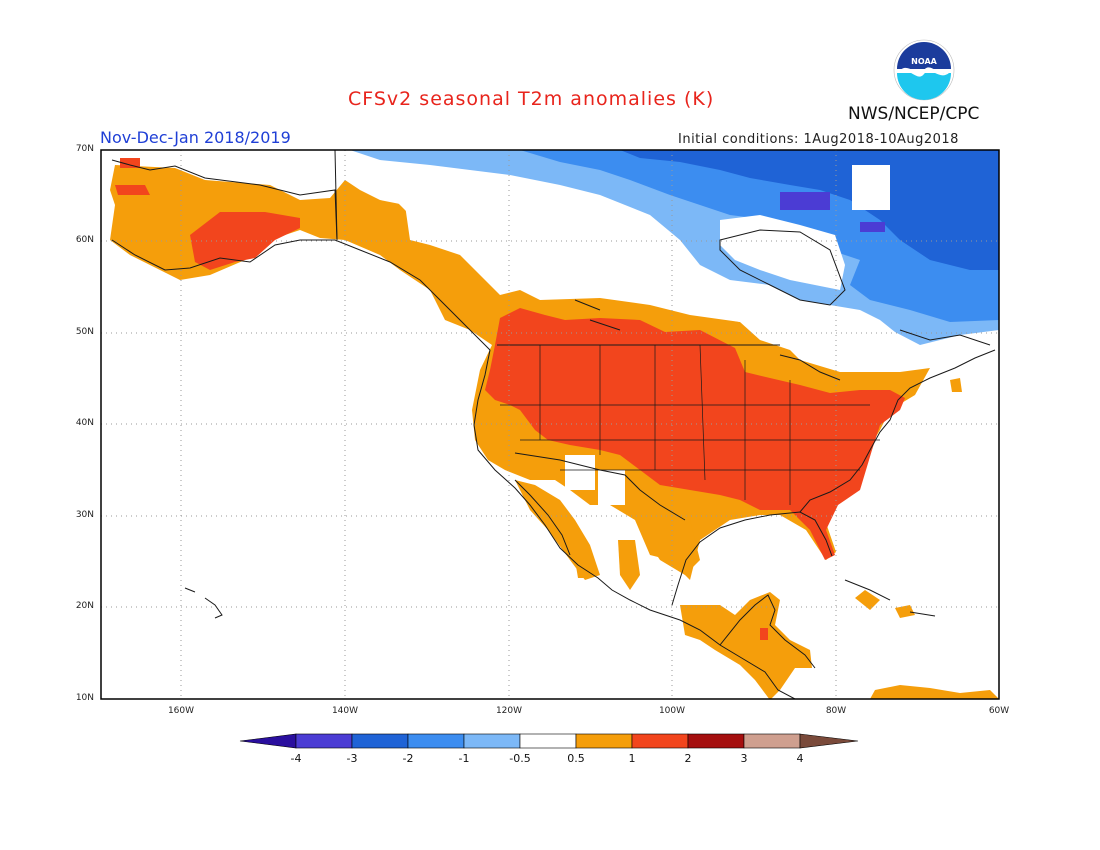 The image size is (1100, 850). What do you see at coordinates (576, 758) in the screenshot?
I see `colorbar-label: 0.5` at bounding box center [576, 758].